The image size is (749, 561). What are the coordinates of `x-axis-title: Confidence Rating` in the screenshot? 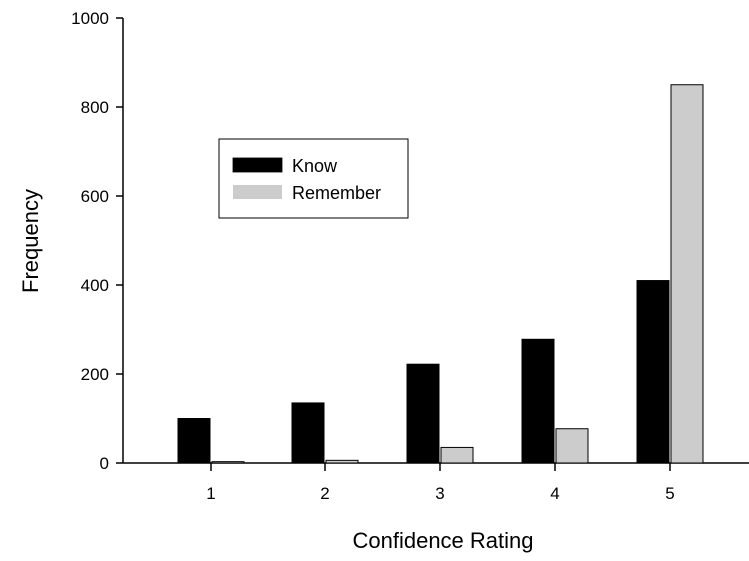 It's located at (442, 540).